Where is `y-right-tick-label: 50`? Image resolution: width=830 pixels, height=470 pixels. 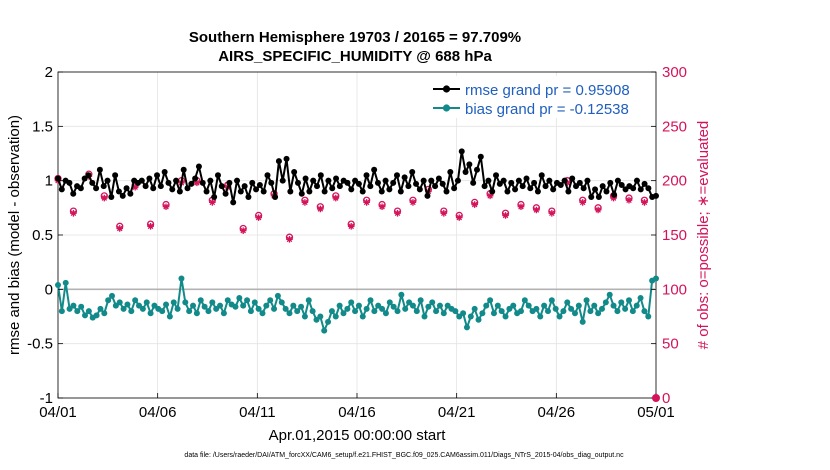
y-right-tick-label: 50 is located at coordinates (670, 344).